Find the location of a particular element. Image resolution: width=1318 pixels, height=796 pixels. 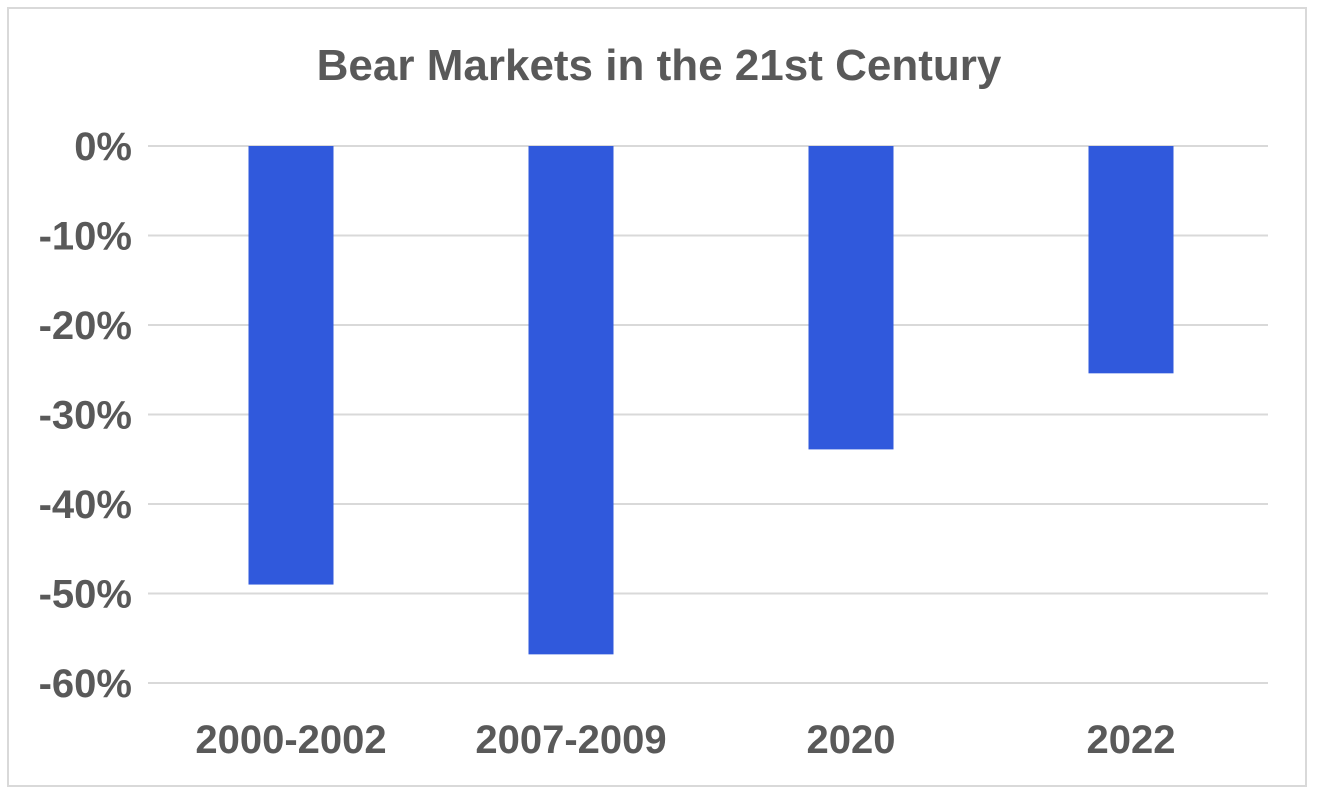

y-tick-label: -30% is located at coordinates (85, 416).